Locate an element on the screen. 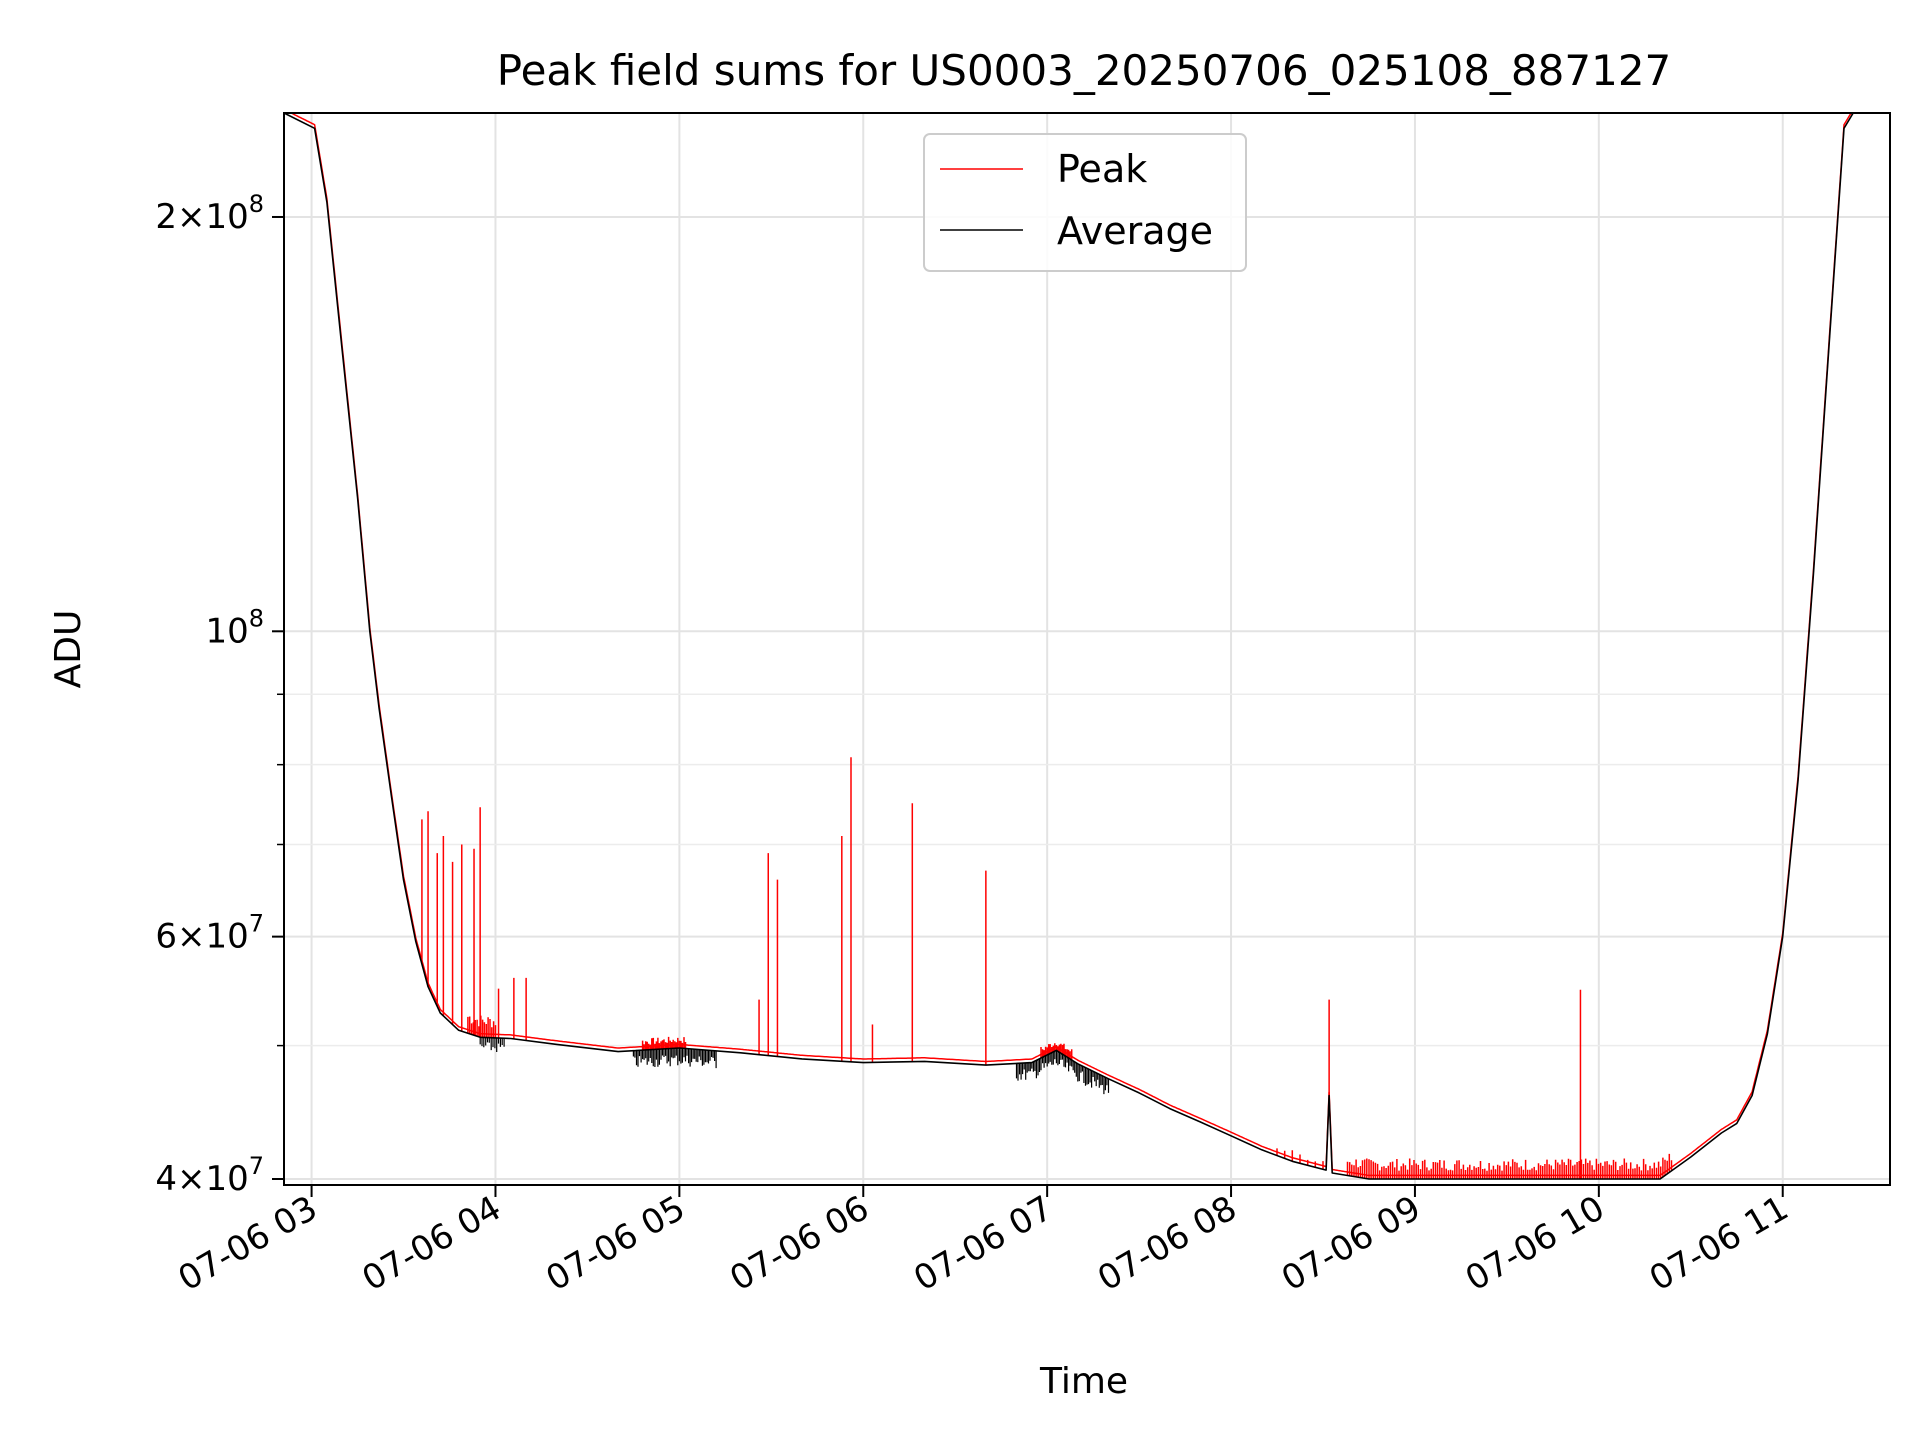 This screenshot has height=1440, width=1920. y-tick-label: 4×107 is located at coordinates (209, 1175).